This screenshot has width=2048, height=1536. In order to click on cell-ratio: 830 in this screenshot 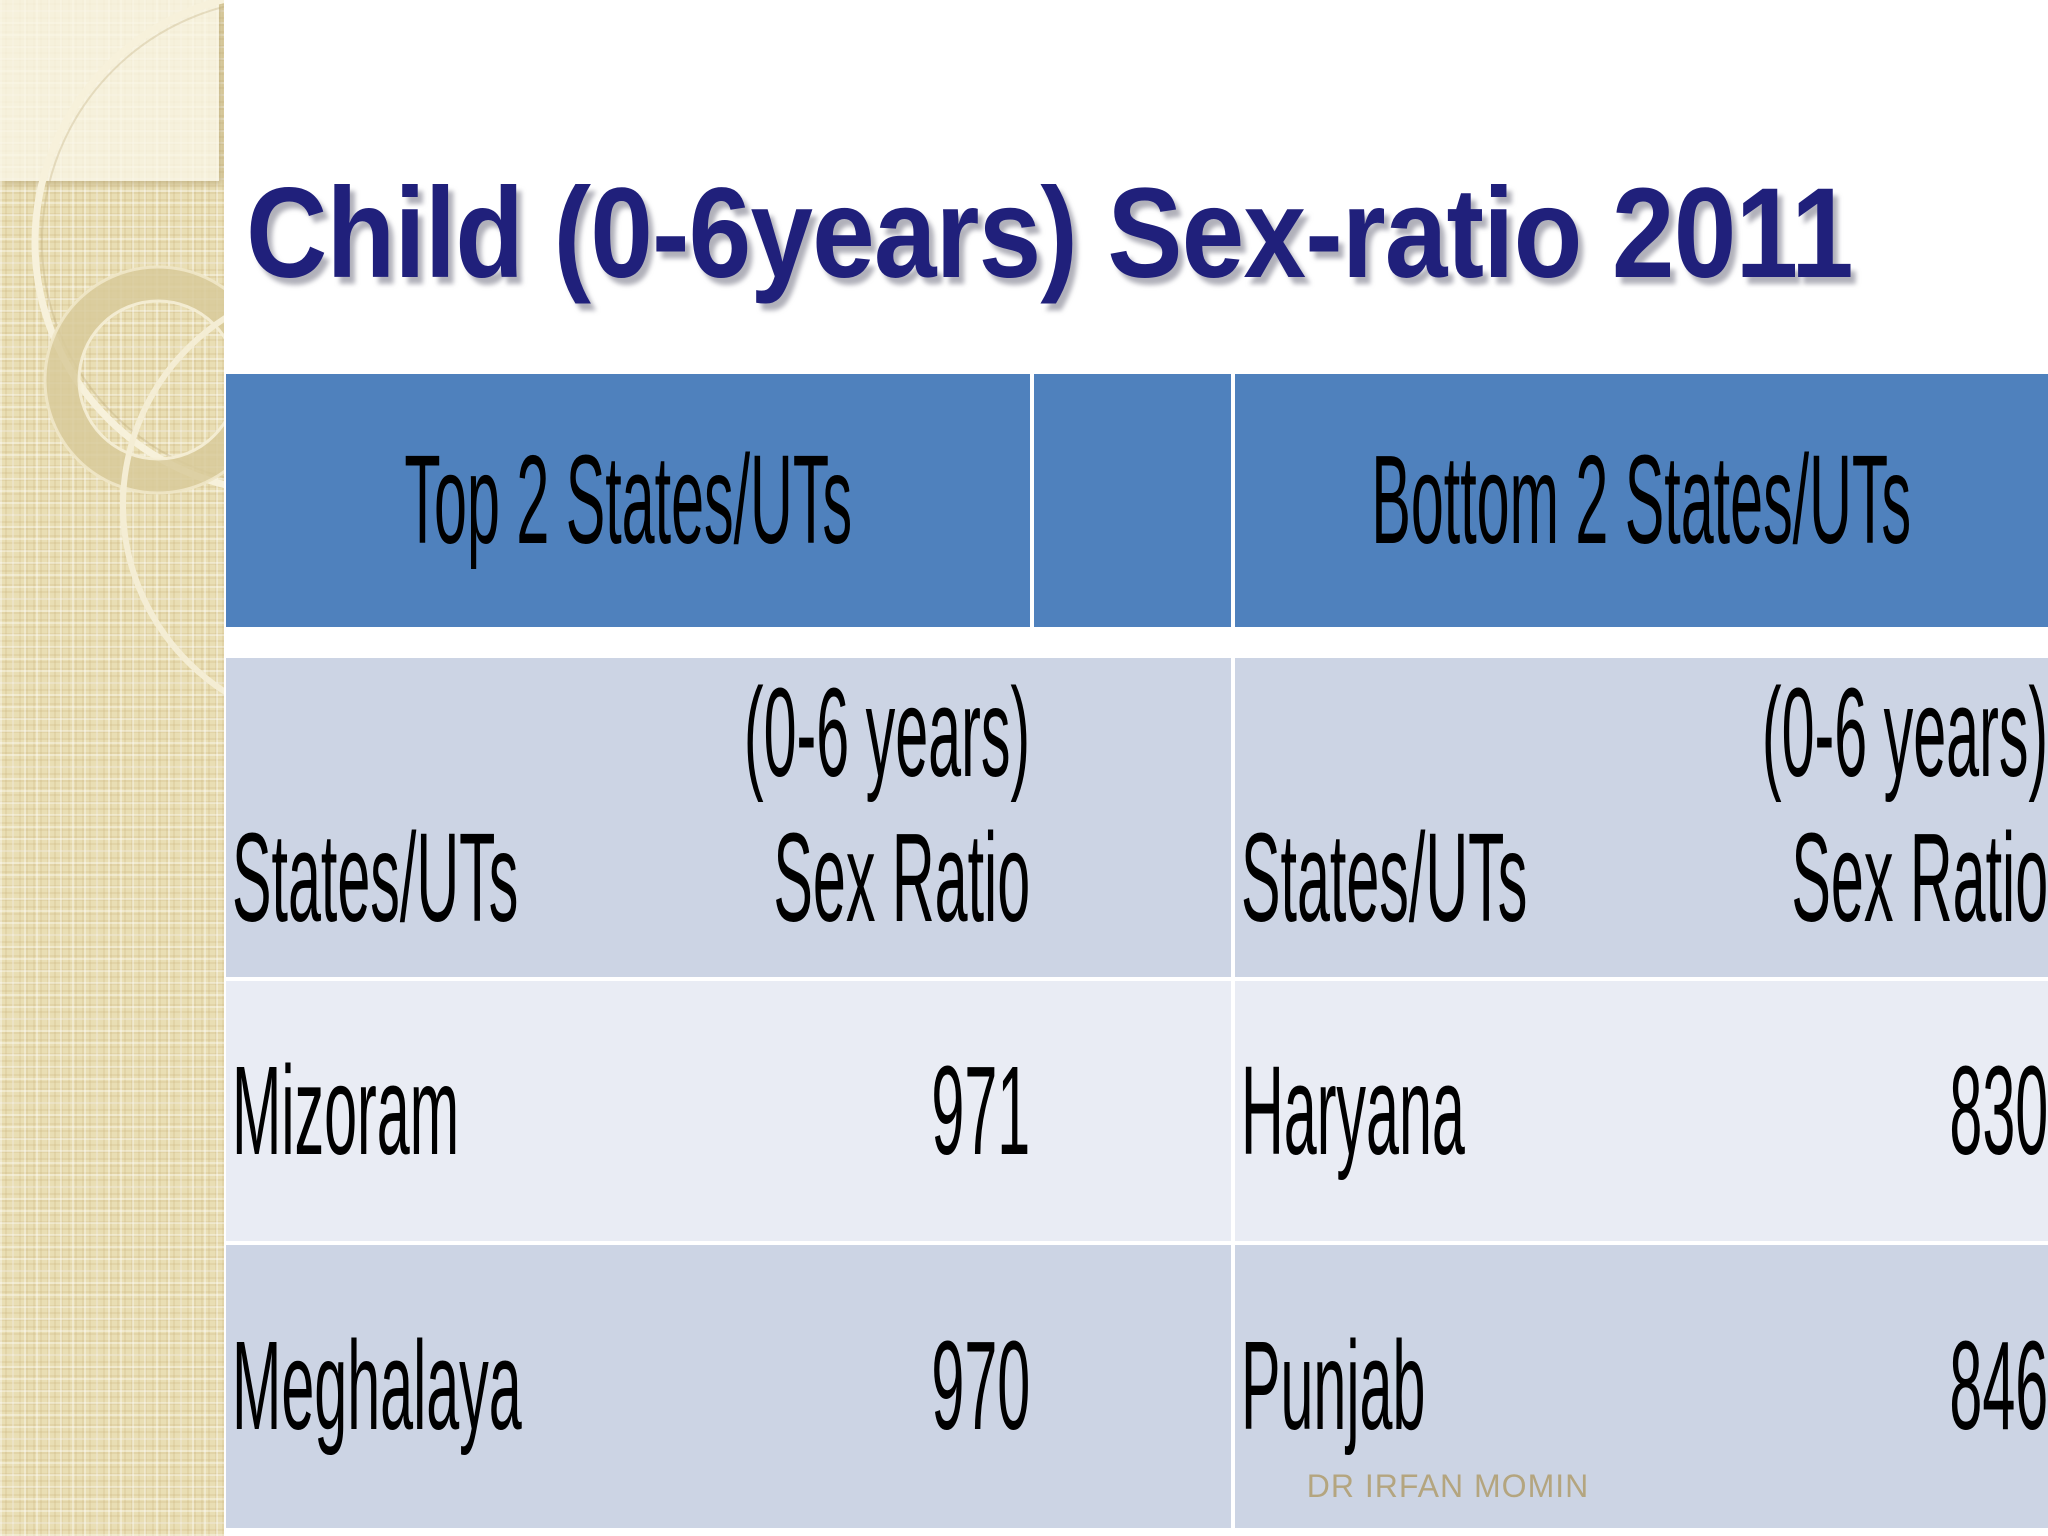, I will do `click(1877, 1111)`.